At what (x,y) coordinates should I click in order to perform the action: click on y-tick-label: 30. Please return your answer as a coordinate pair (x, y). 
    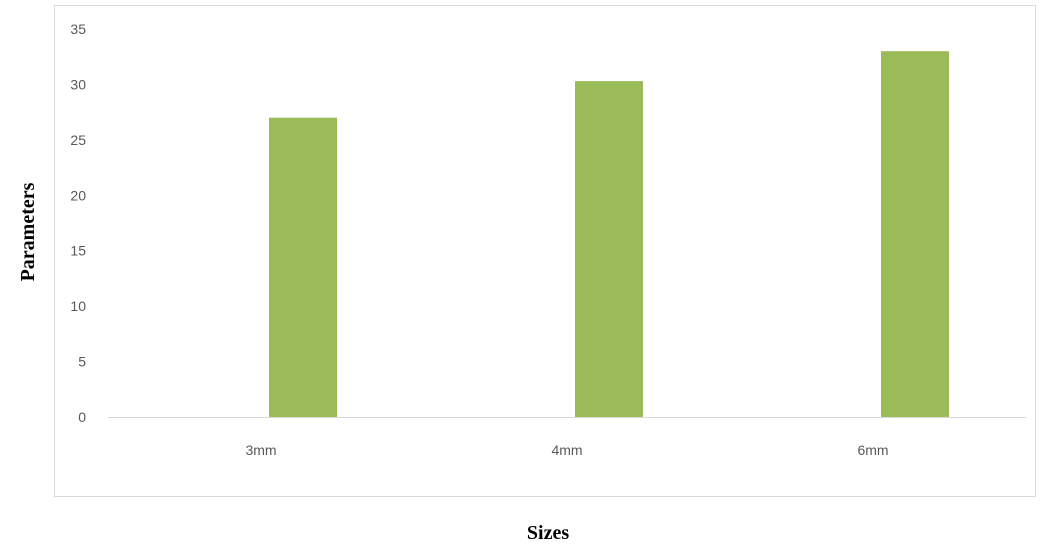
    Looking at the image, I should click on (78, 84).